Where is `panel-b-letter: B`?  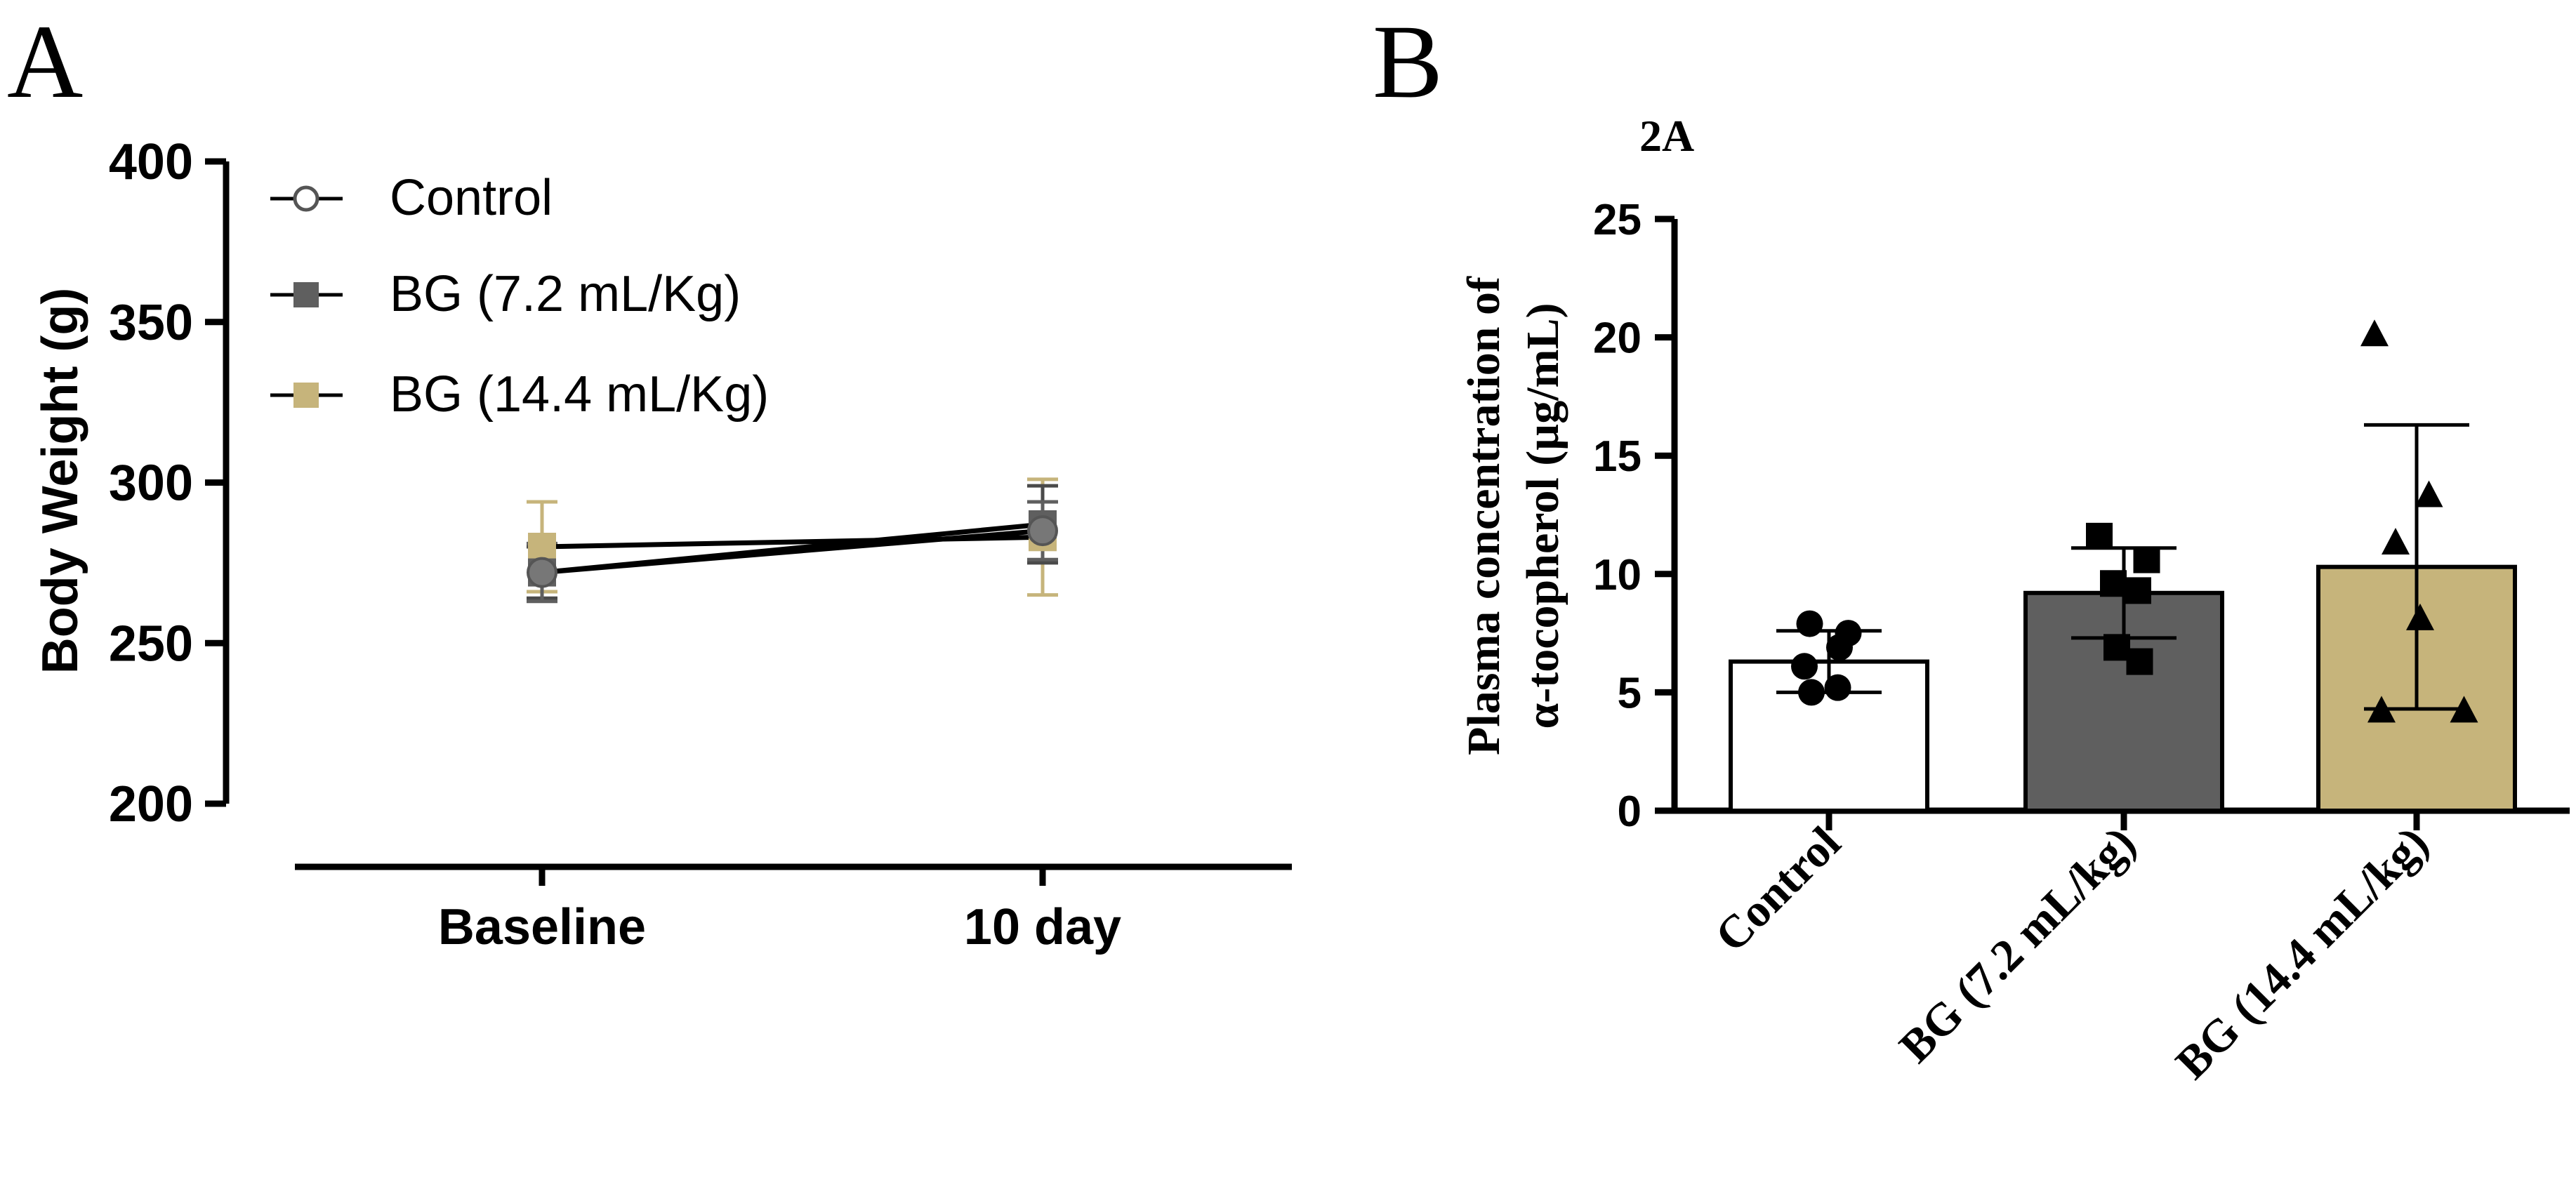
panel-b-letter: B is located at coordinates (1408, 62).